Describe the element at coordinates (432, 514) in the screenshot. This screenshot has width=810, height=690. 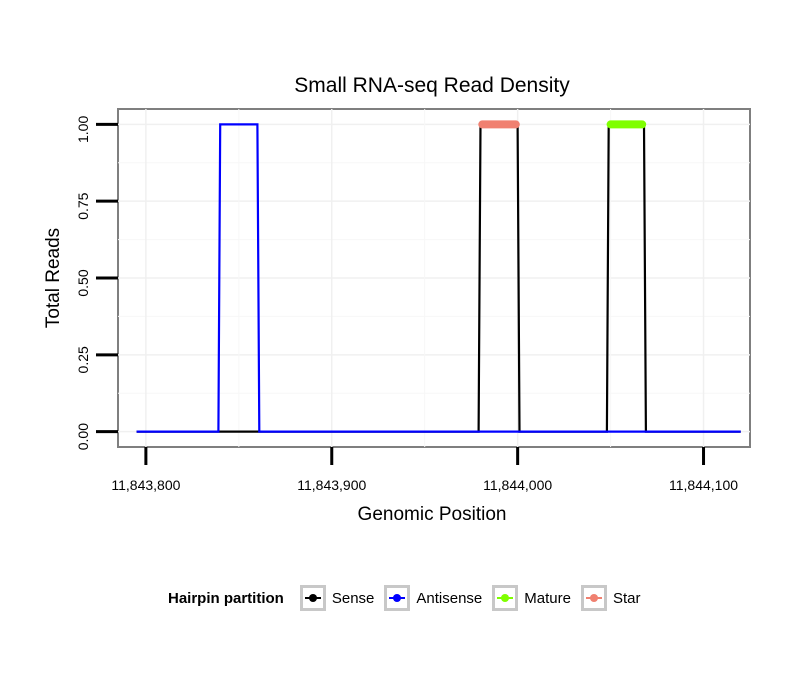
I see `x-axis-label: Genomic Position` at that location.